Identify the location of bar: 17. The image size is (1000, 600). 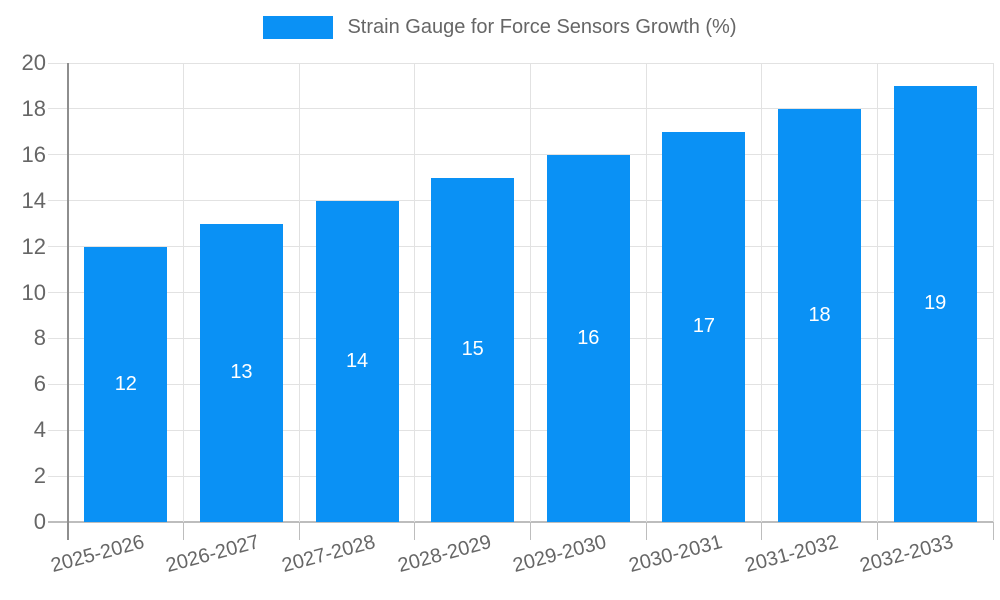
(704, 326).